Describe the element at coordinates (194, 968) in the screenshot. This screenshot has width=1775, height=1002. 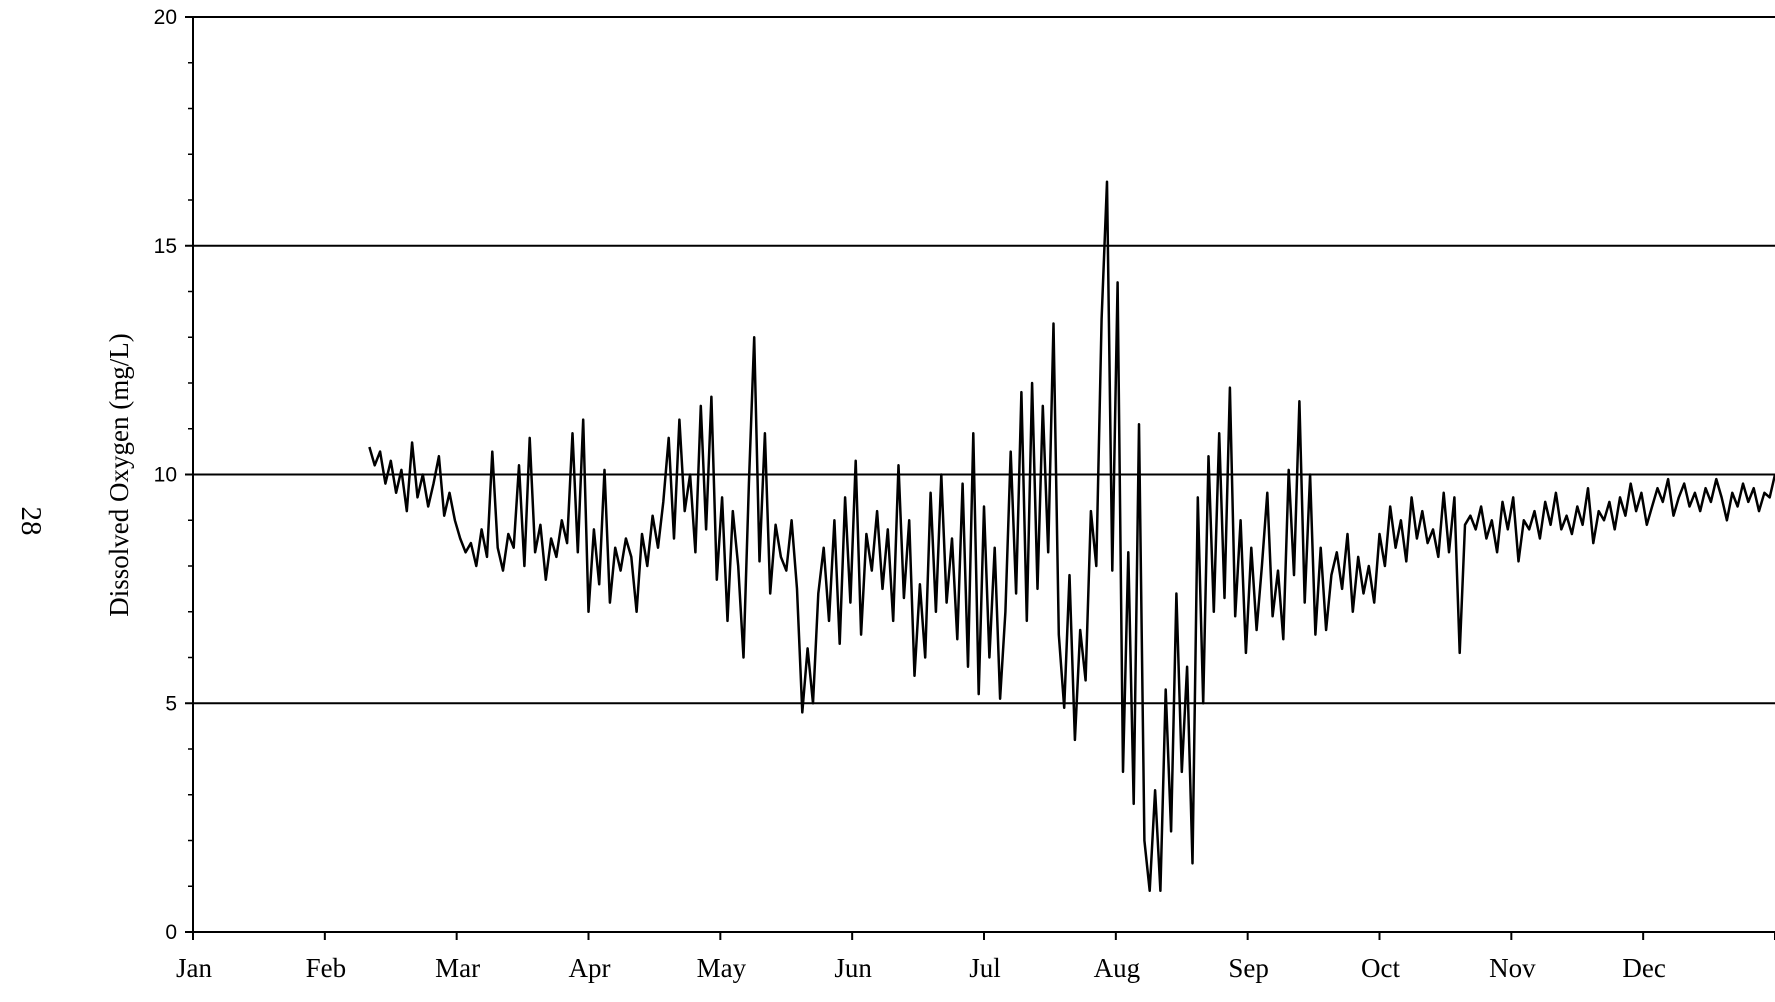
I see `x-tick-label: Jan` at that location.